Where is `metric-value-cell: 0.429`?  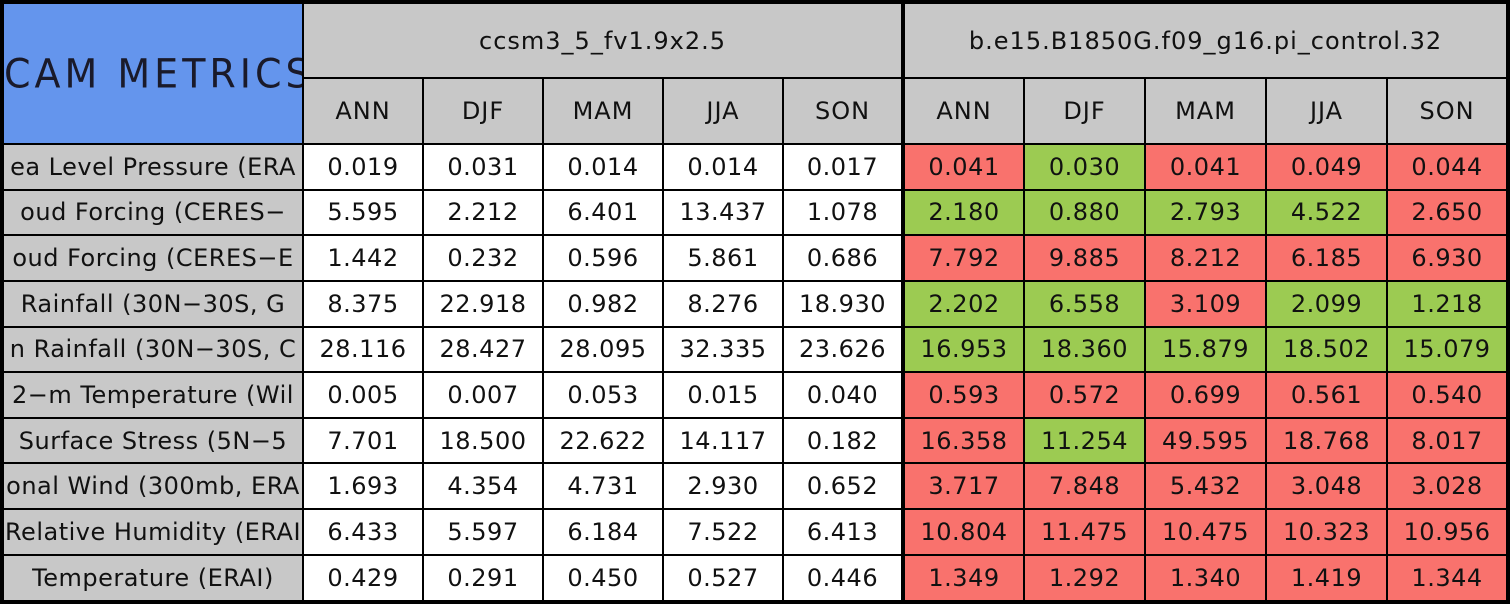 metric-value-cell: 0.429 is located at coordinates (363, 578).